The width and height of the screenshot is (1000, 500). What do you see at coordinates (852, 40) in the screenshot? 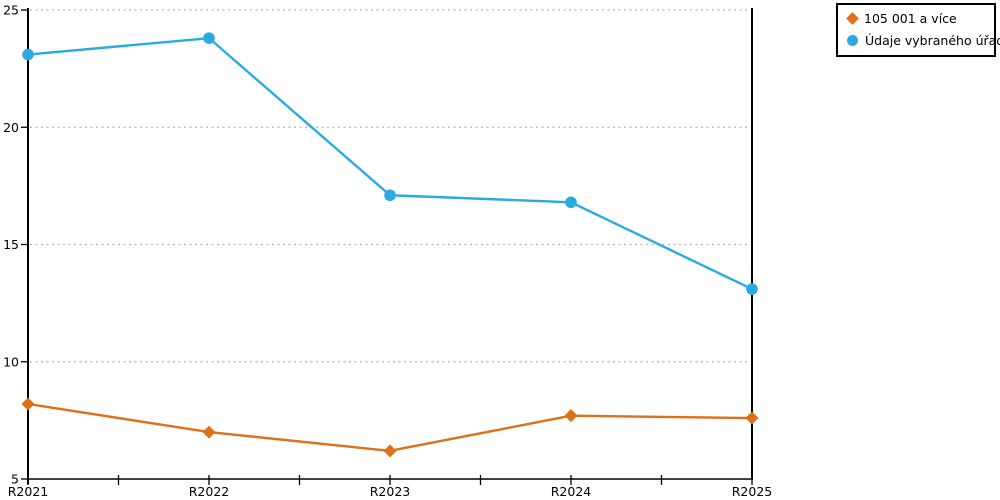
I see `circle-marker-icon` at bounding box center [852, 40].